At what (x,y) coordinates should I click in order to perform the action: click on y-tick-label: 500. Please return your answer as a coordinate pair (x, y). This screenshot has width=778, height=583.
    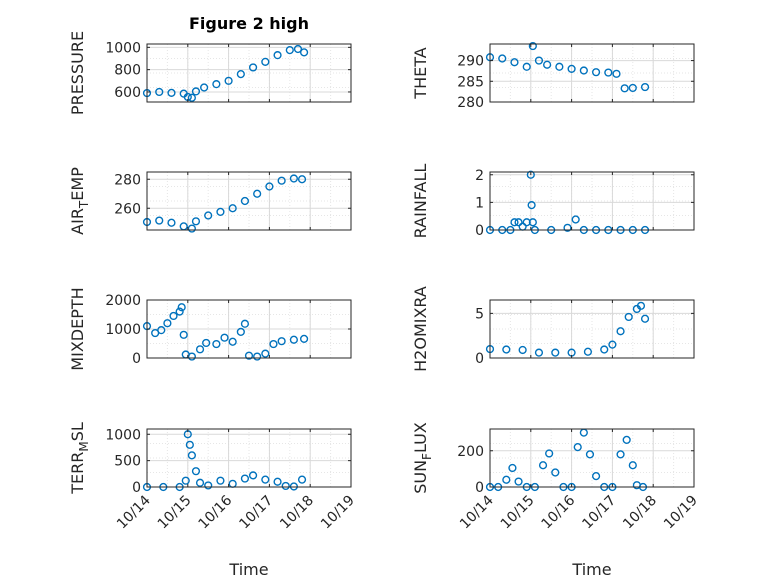
    Looking at the image, I should click on (127, 462).